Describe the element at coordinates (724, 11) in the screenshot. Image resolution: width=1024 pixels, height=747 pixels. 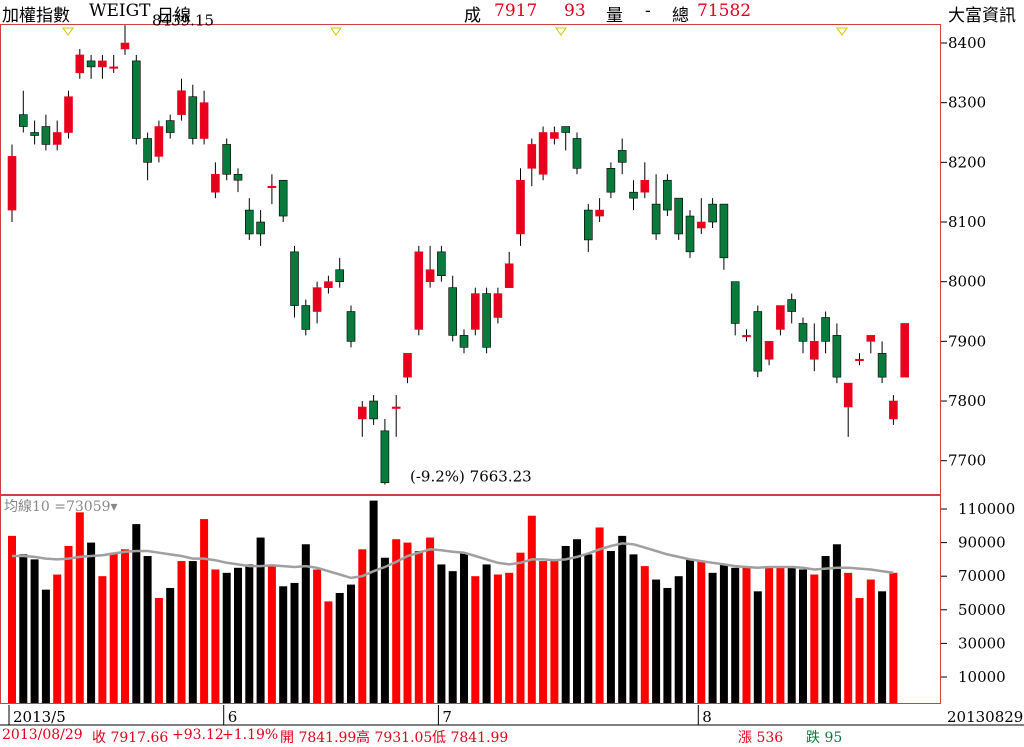
I see `total-value: 71582` at that location.